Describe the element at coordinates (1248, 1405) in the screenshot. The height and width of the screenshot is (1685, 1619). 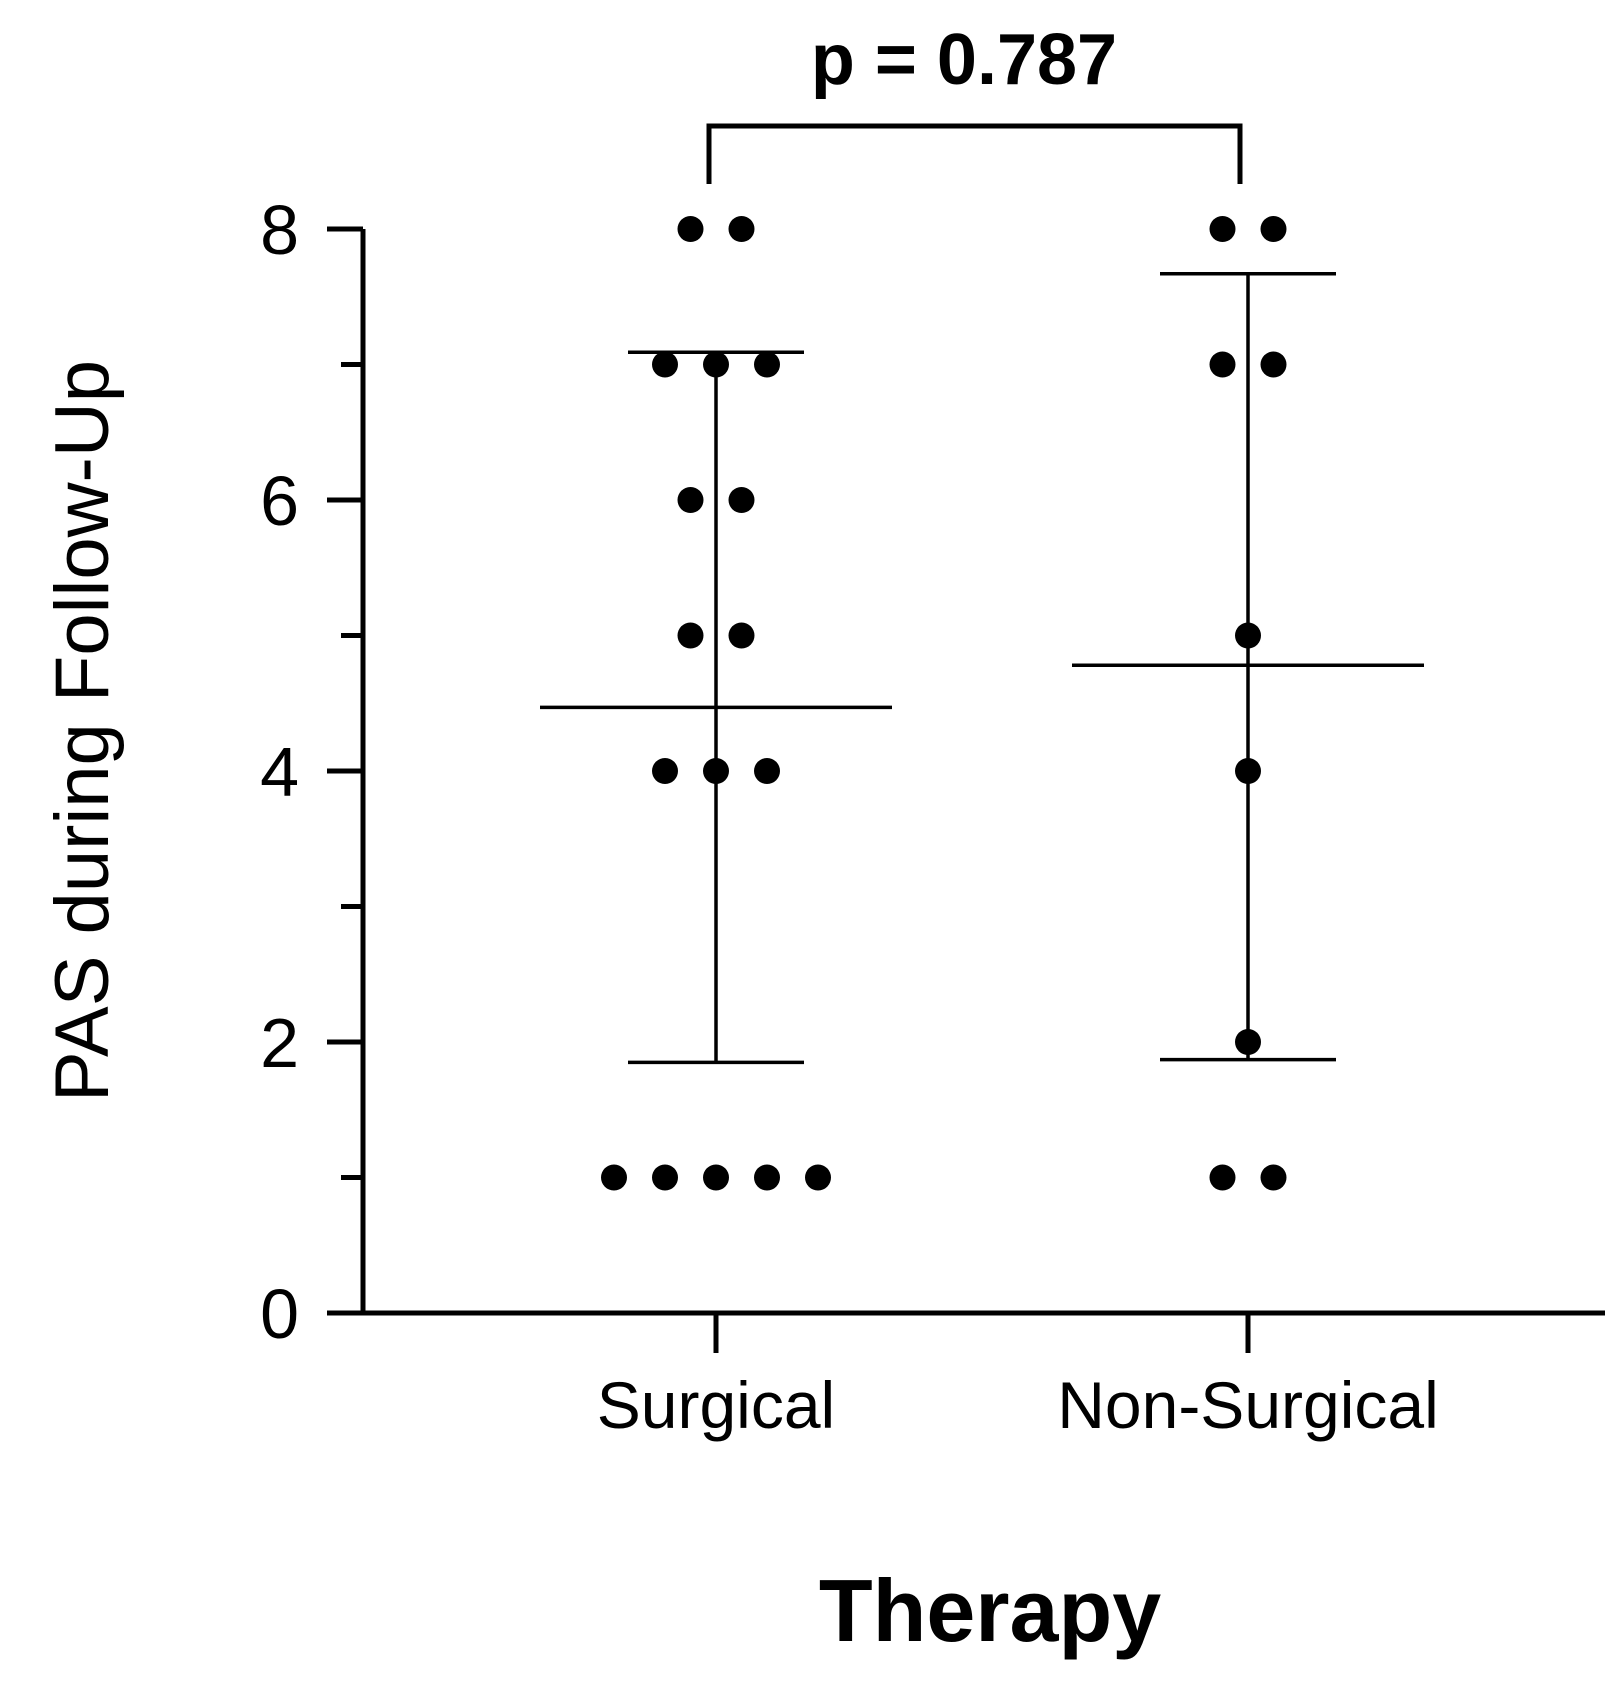
I see `x-tick-label: Non-Surgical` at that location.